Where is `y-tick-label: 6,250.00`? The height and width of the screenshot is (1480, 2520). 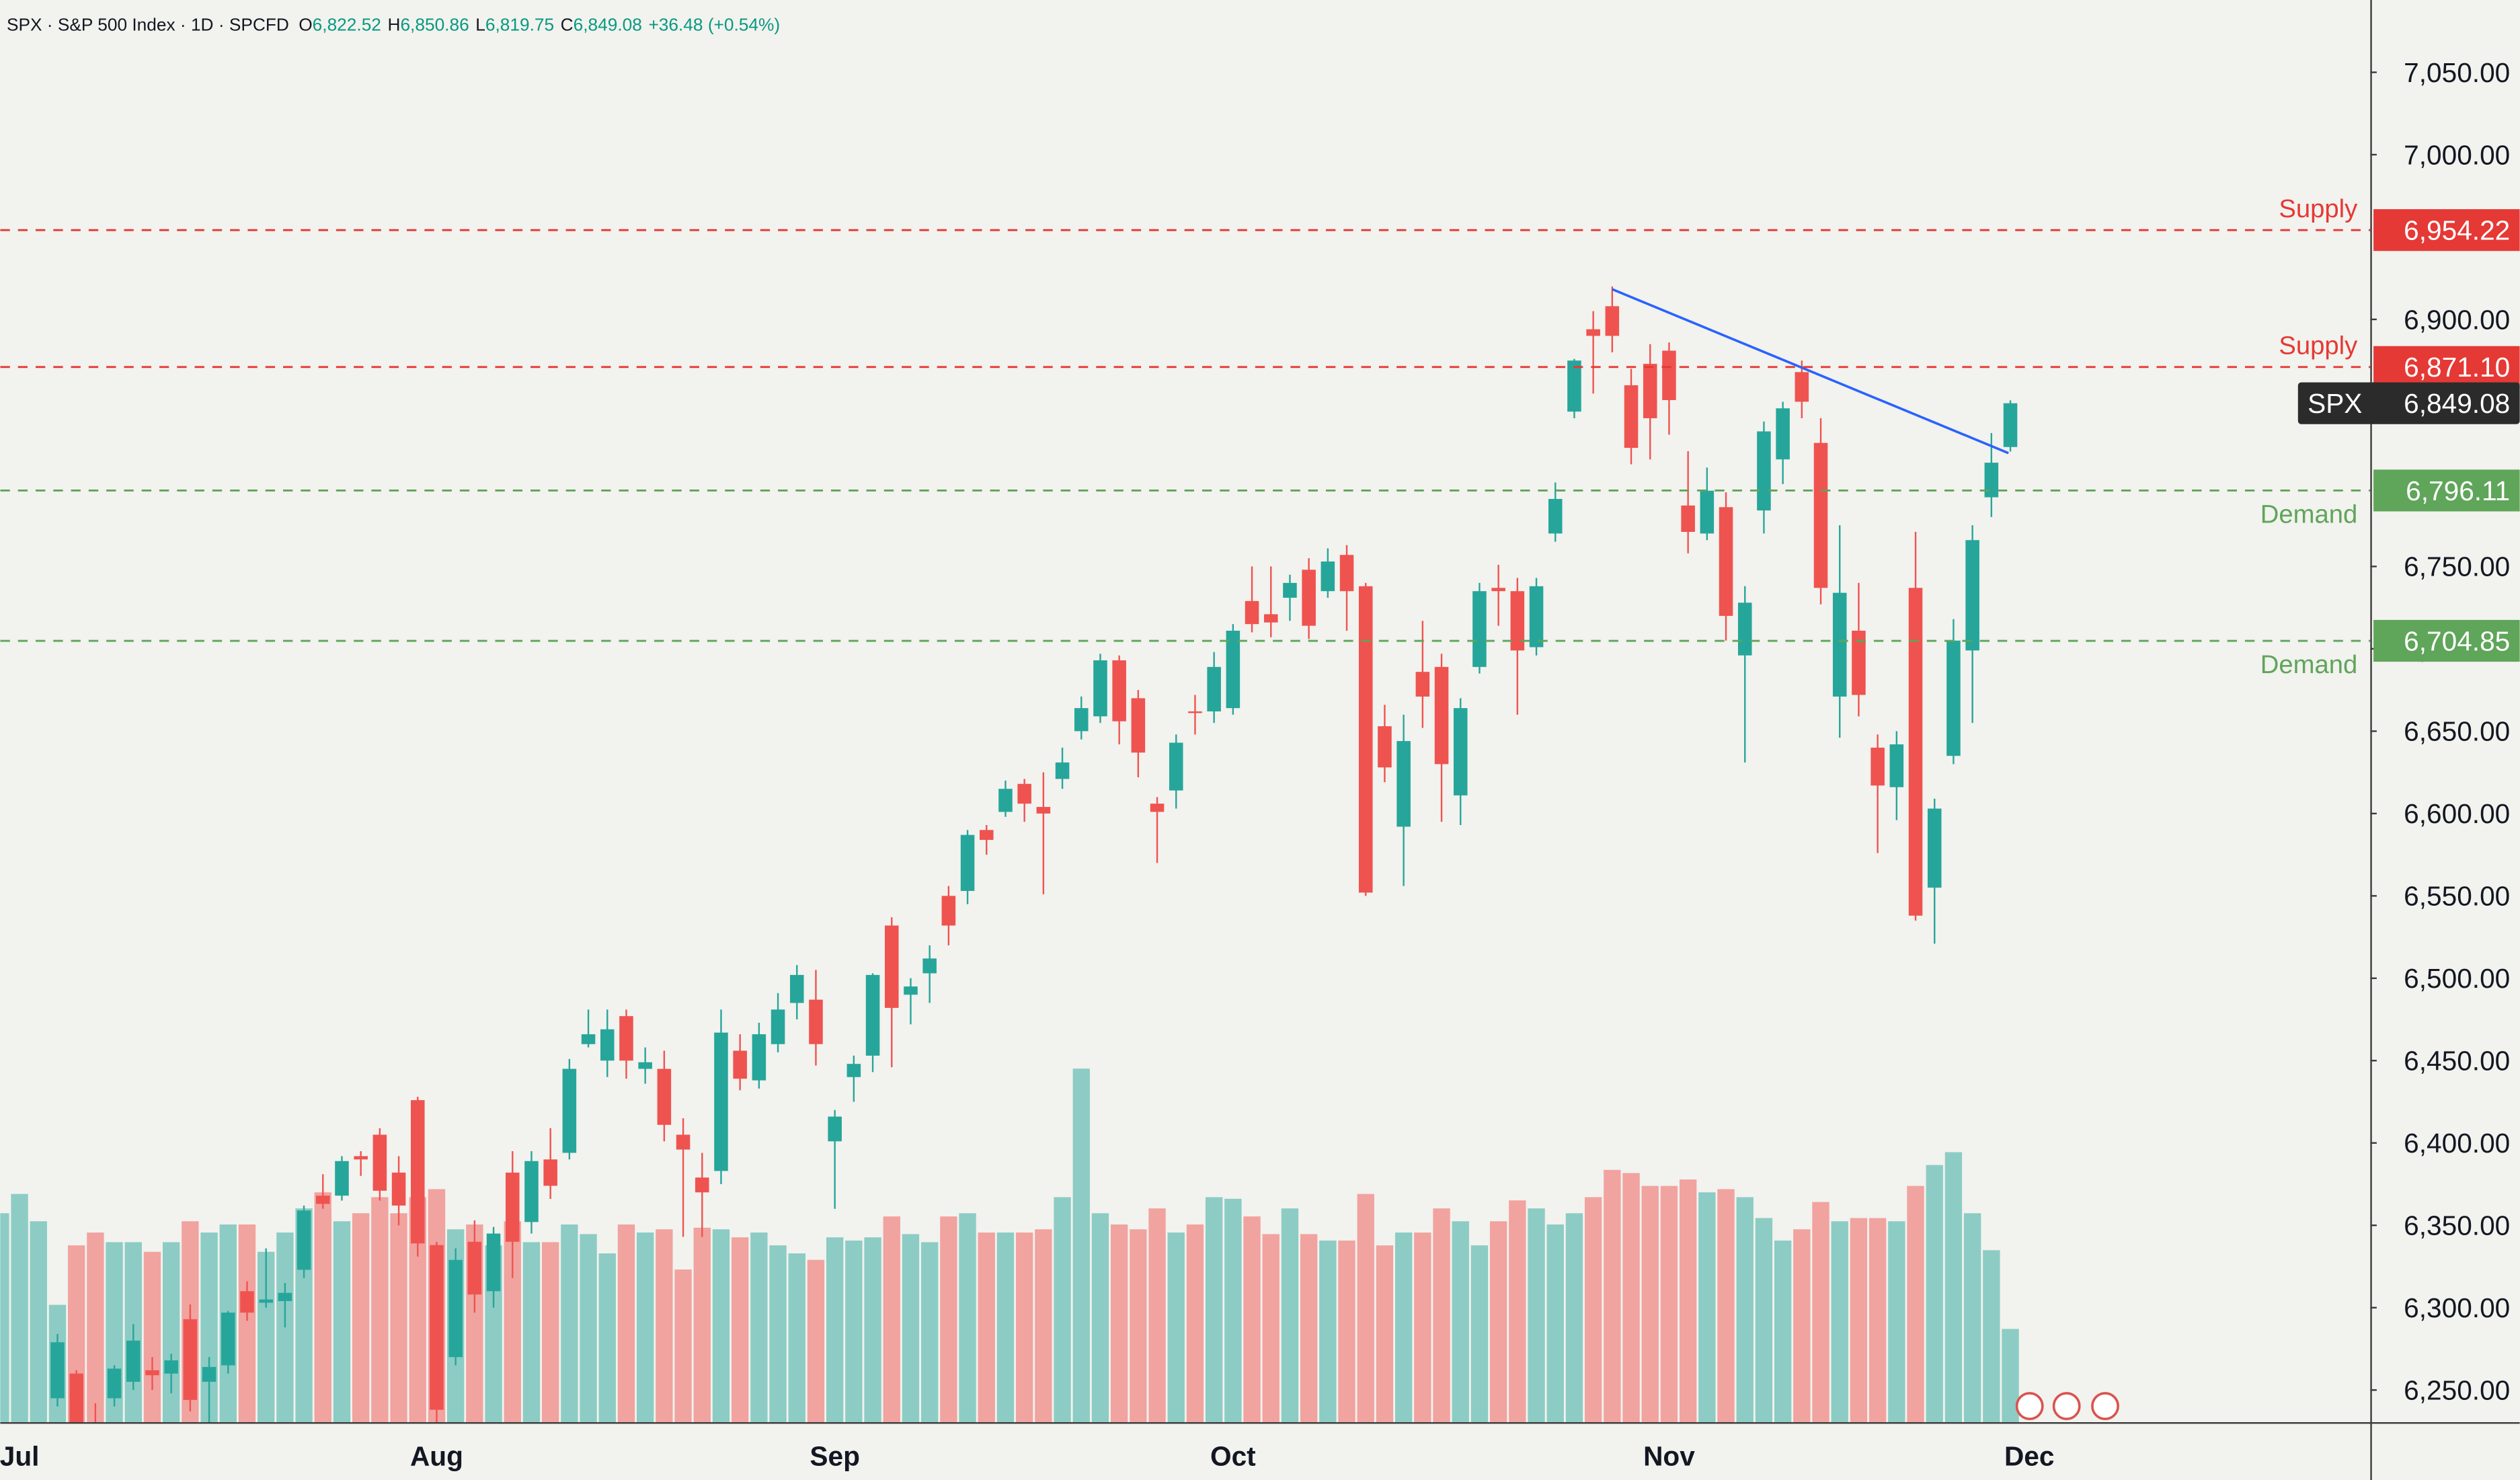
y-tick-label: 6,250.00 is located at coordinates (2457, 1390).